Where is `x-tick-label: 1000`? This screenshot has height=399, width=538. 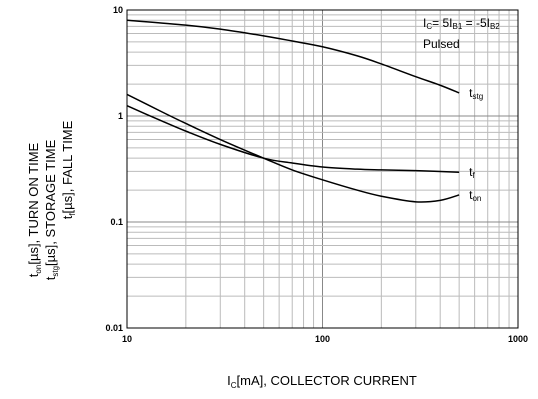 x-tick-label: 1000 is located at coordinates (518, 339).